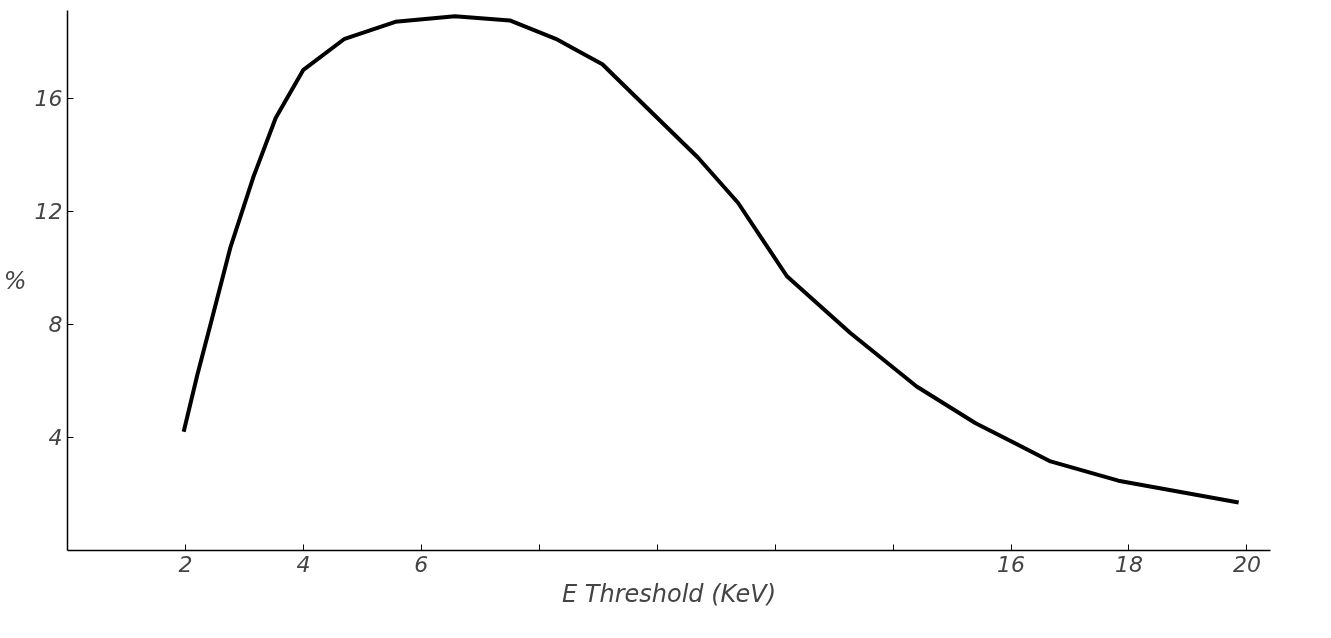 This screenshot has width=1331, height=638. Describe the element at coordinates (303, 564) in the screenshot. I see `x-tick-label: 4` at that location.